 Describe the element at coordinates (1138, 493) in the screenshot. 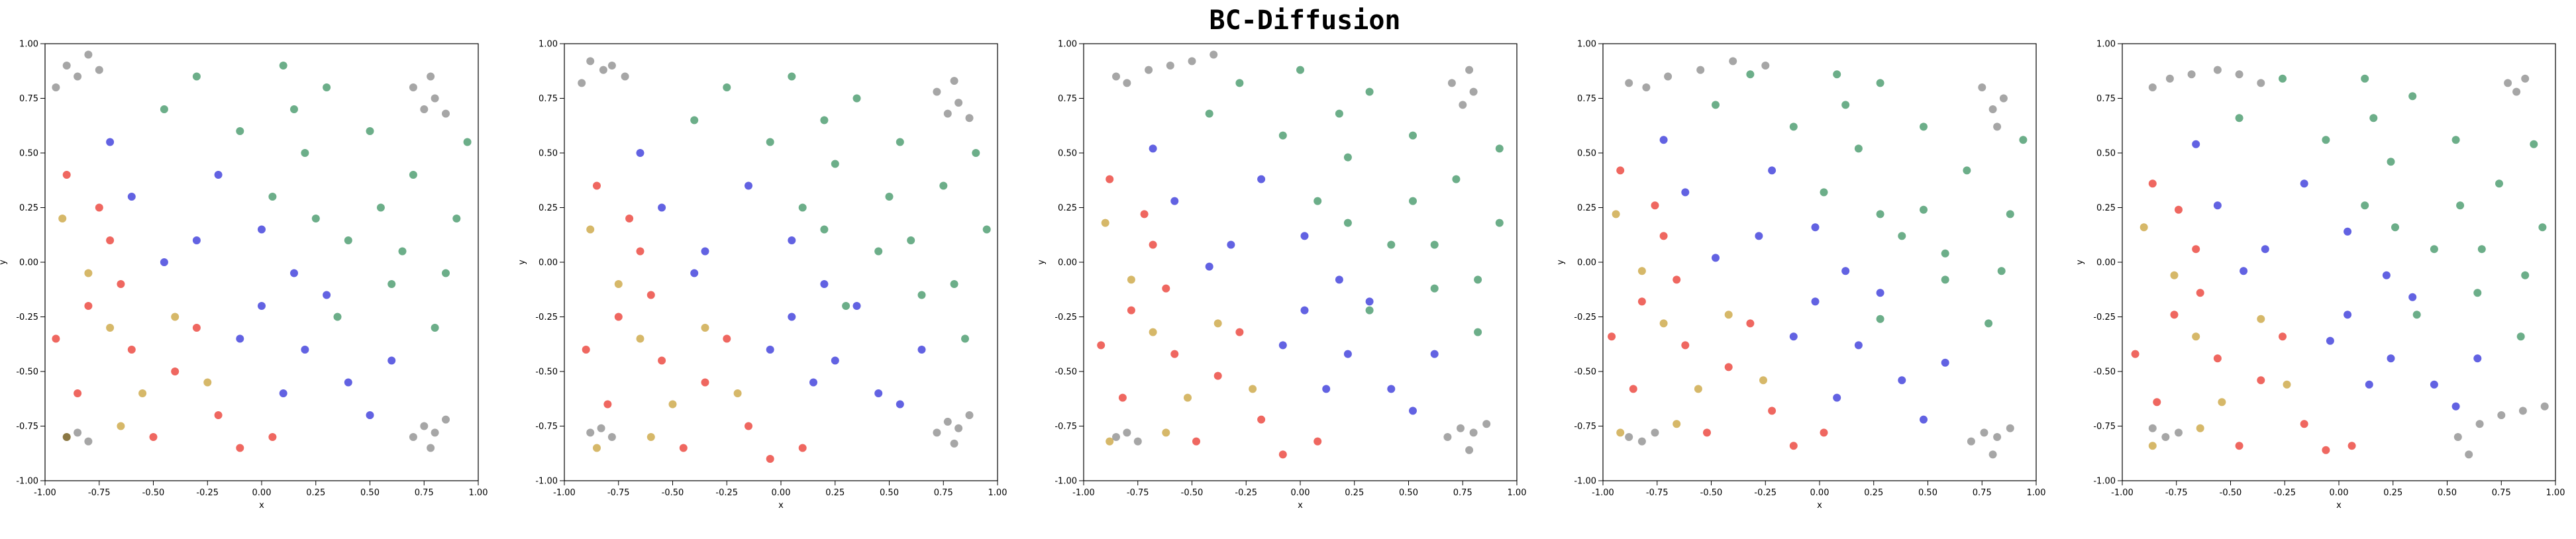

I see `x-tick-label: -0.75` at that location.